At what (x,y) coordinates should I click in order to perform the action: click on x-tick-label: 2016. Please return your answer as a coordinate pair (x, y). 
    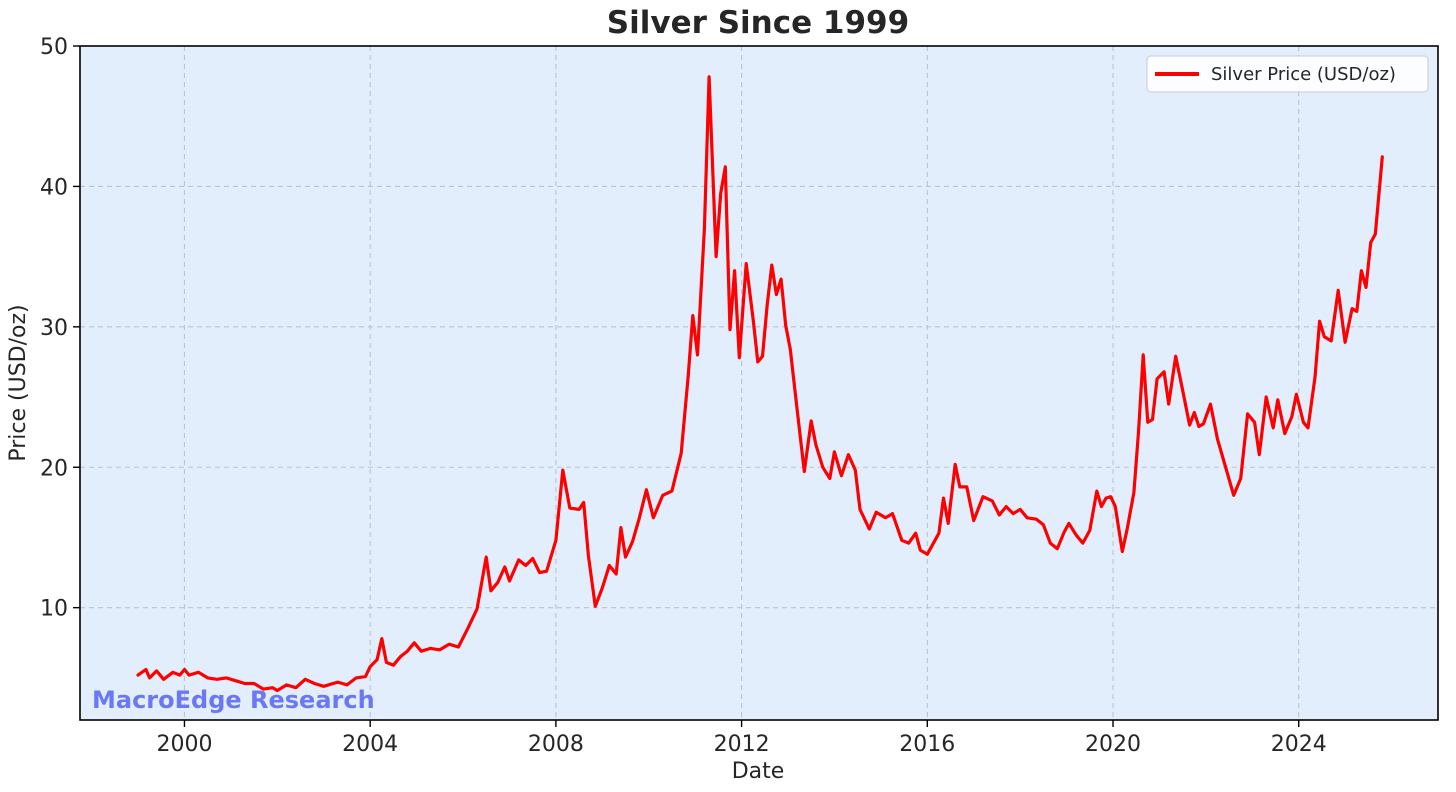
    Looking at the image, I should click on (927, 744).